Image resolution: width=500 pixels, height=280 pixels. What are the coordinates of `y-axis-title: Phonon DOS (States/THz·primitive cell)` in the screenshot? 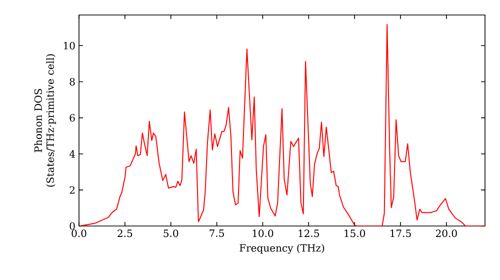 It's located at (45, 120).